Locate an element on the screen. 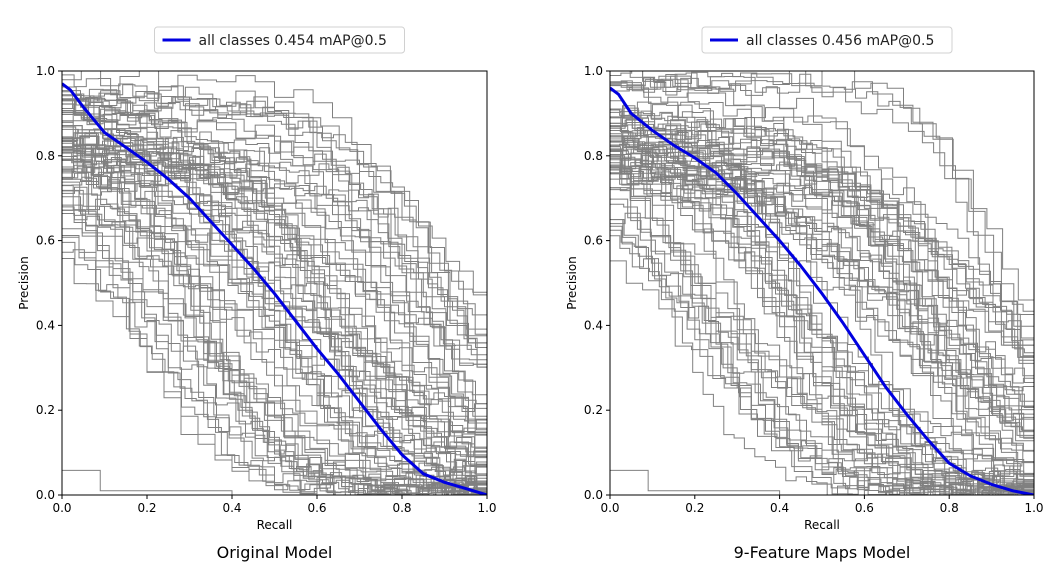  legend: all classes 0.454 mAP@0.5 is located at coordinates (279, 40).